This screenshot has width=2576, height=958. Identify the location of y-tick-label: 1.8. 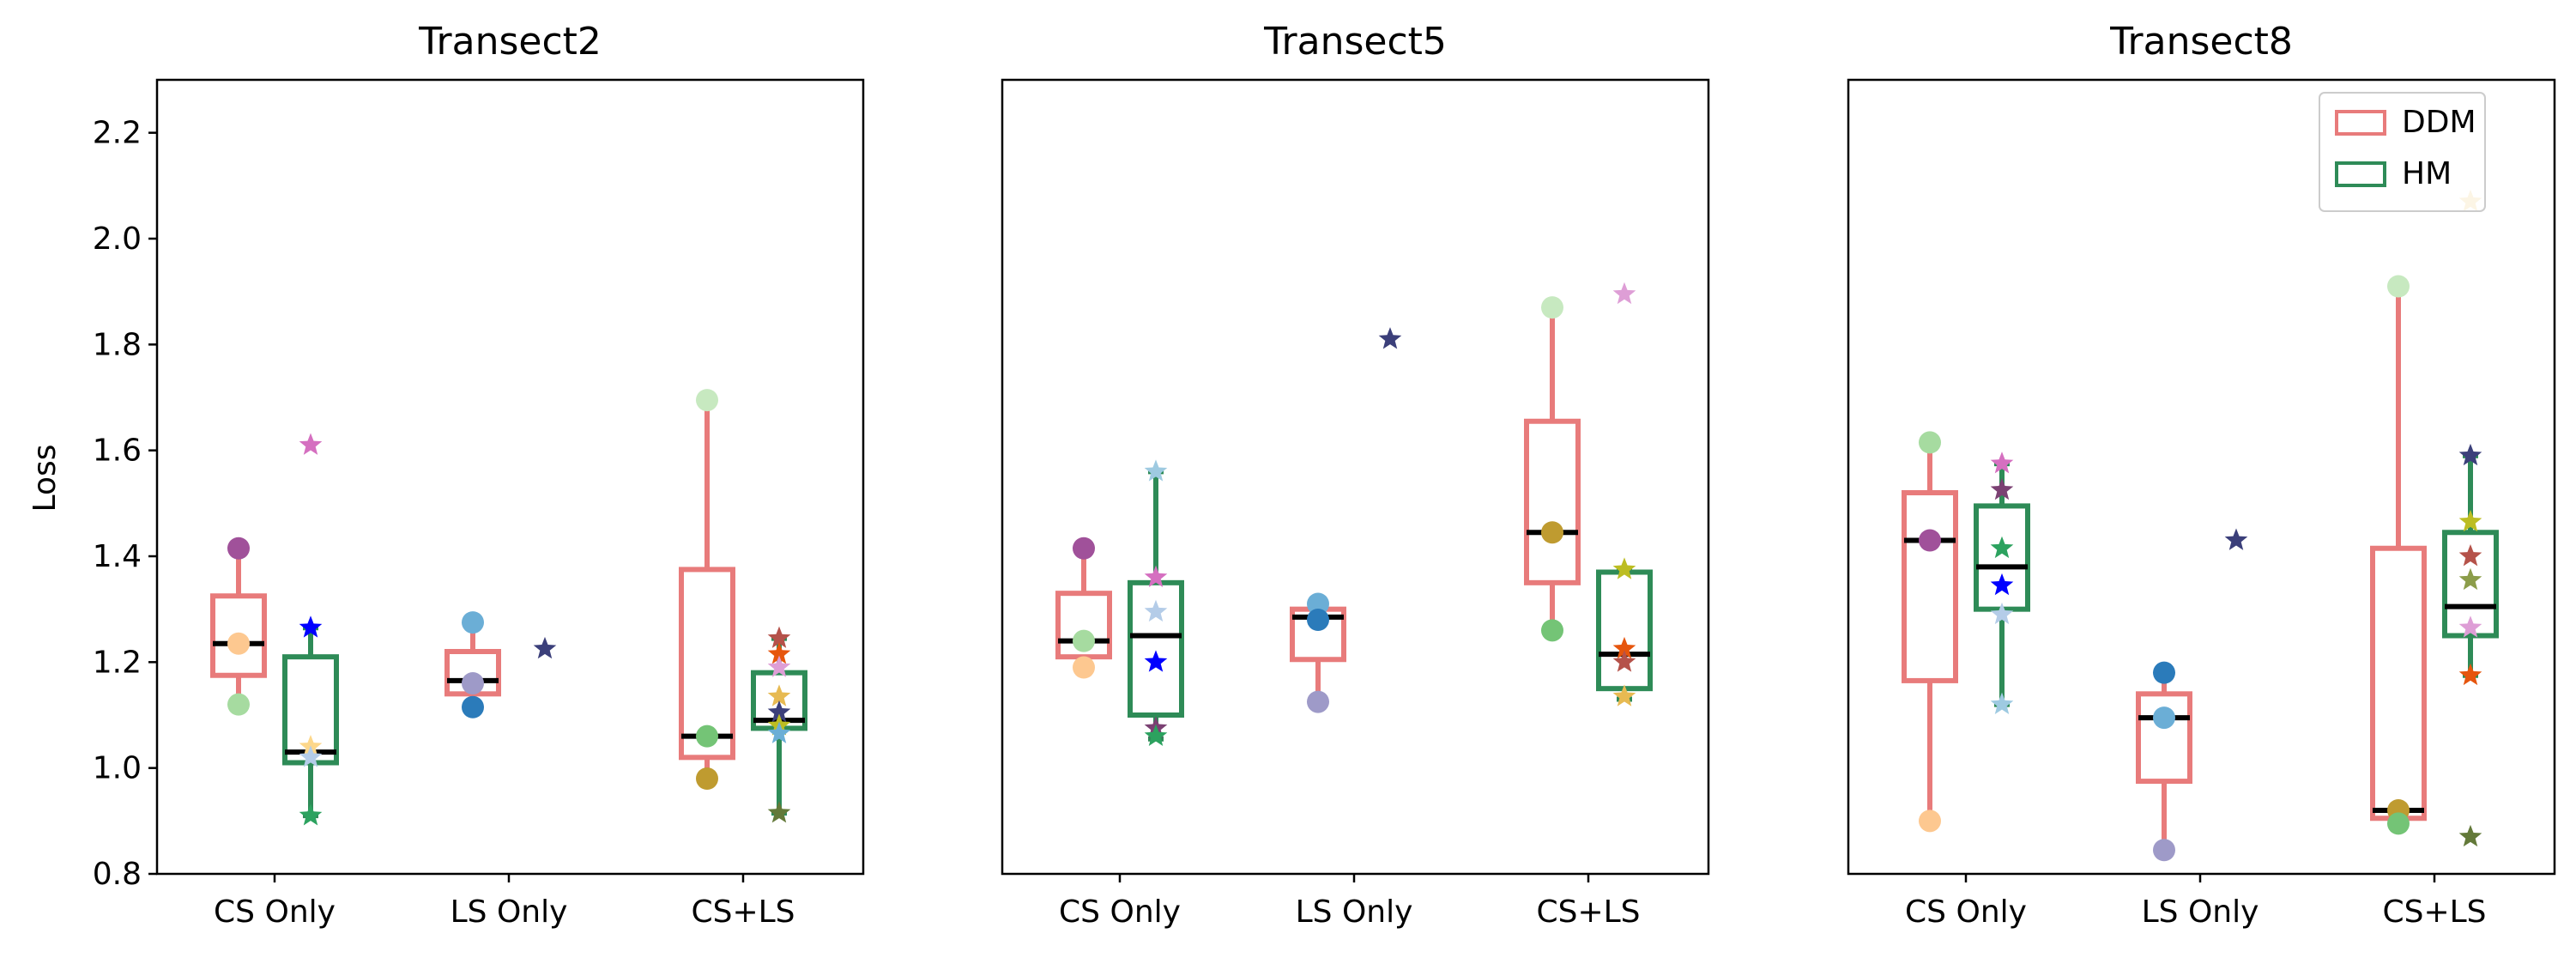
(118, 345).